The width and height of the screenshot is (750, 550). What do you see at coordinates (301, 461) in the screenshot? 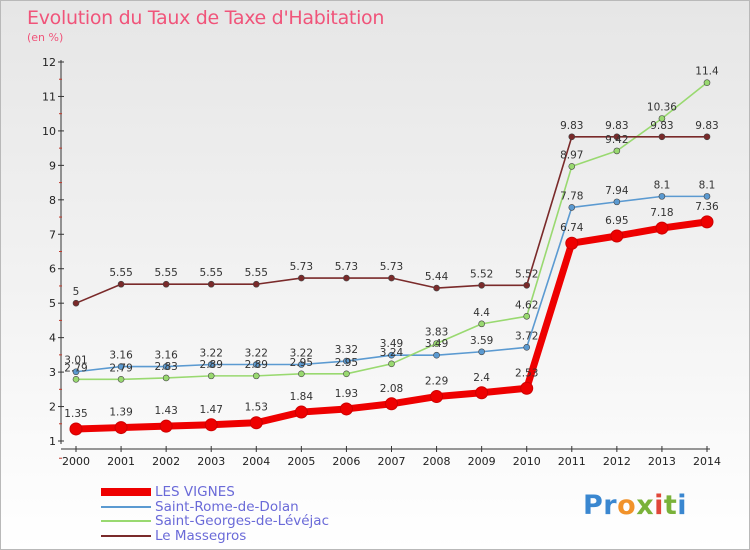
I see `x-tick-label: 2005` at bounding box center [301, 461].